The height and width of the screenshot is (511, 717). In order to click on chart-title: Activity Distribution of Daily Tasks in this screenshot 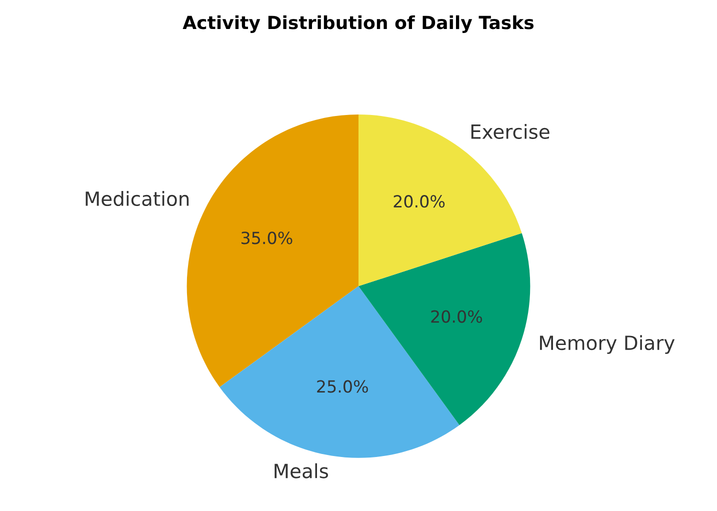, I will do `click(358, 24)`.